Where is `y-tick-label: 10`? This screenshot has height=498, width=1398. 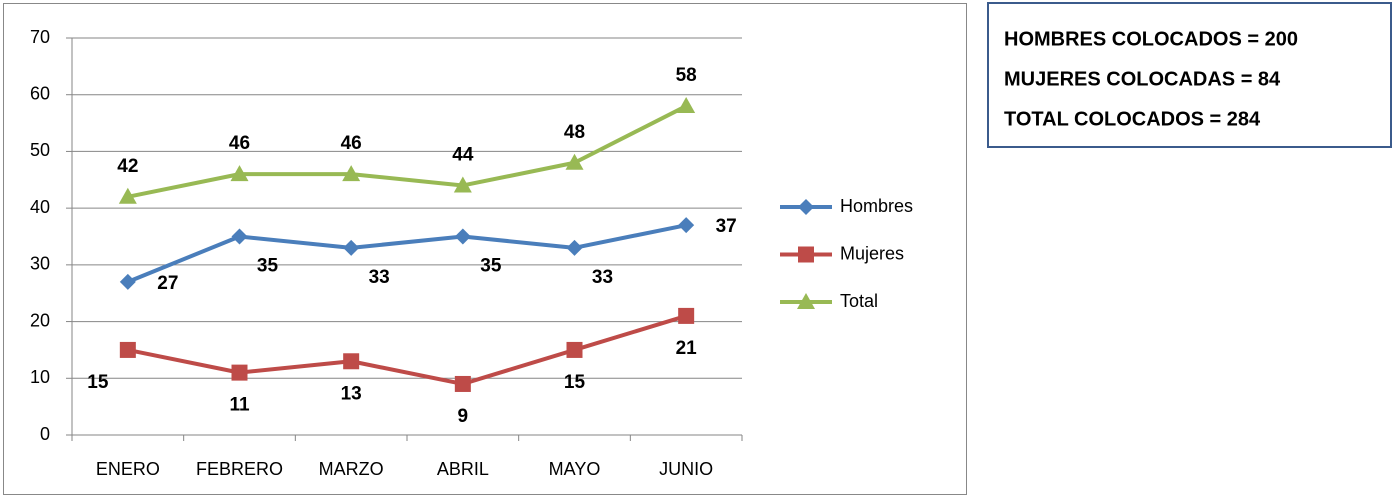
y-tick-label: 10 is located at coordinates (40, 377).